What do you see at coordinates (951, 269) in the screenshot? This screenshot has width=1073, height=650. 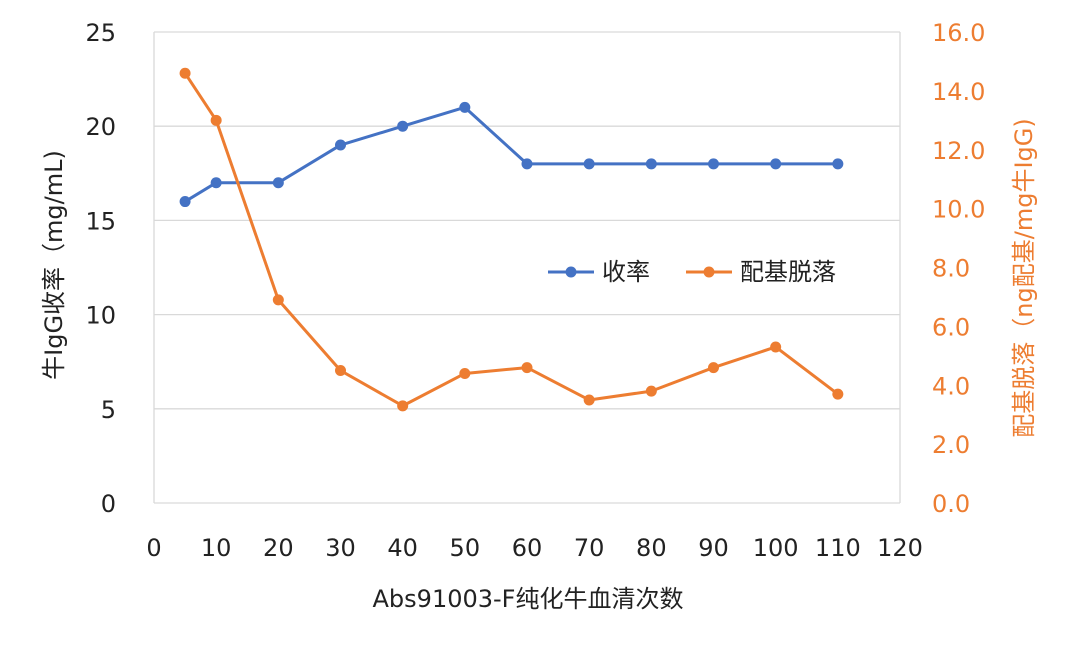 I see `y2-tick-label: 8.0` at bounding box center [951, 269].